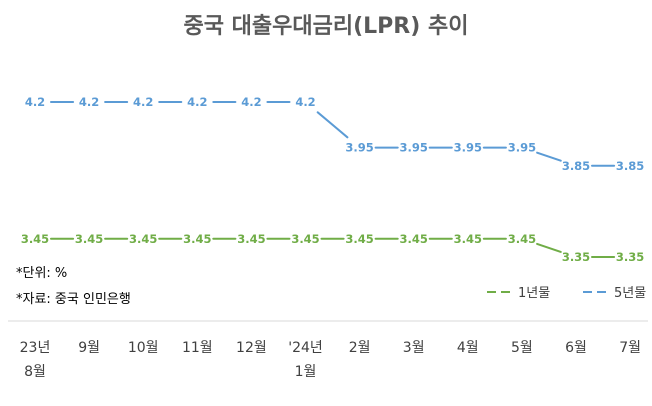  What do you see at coordinates (197, 348) in the screenshot?
I see `x-tick-label: 11월` at bounding box center [197, 348].